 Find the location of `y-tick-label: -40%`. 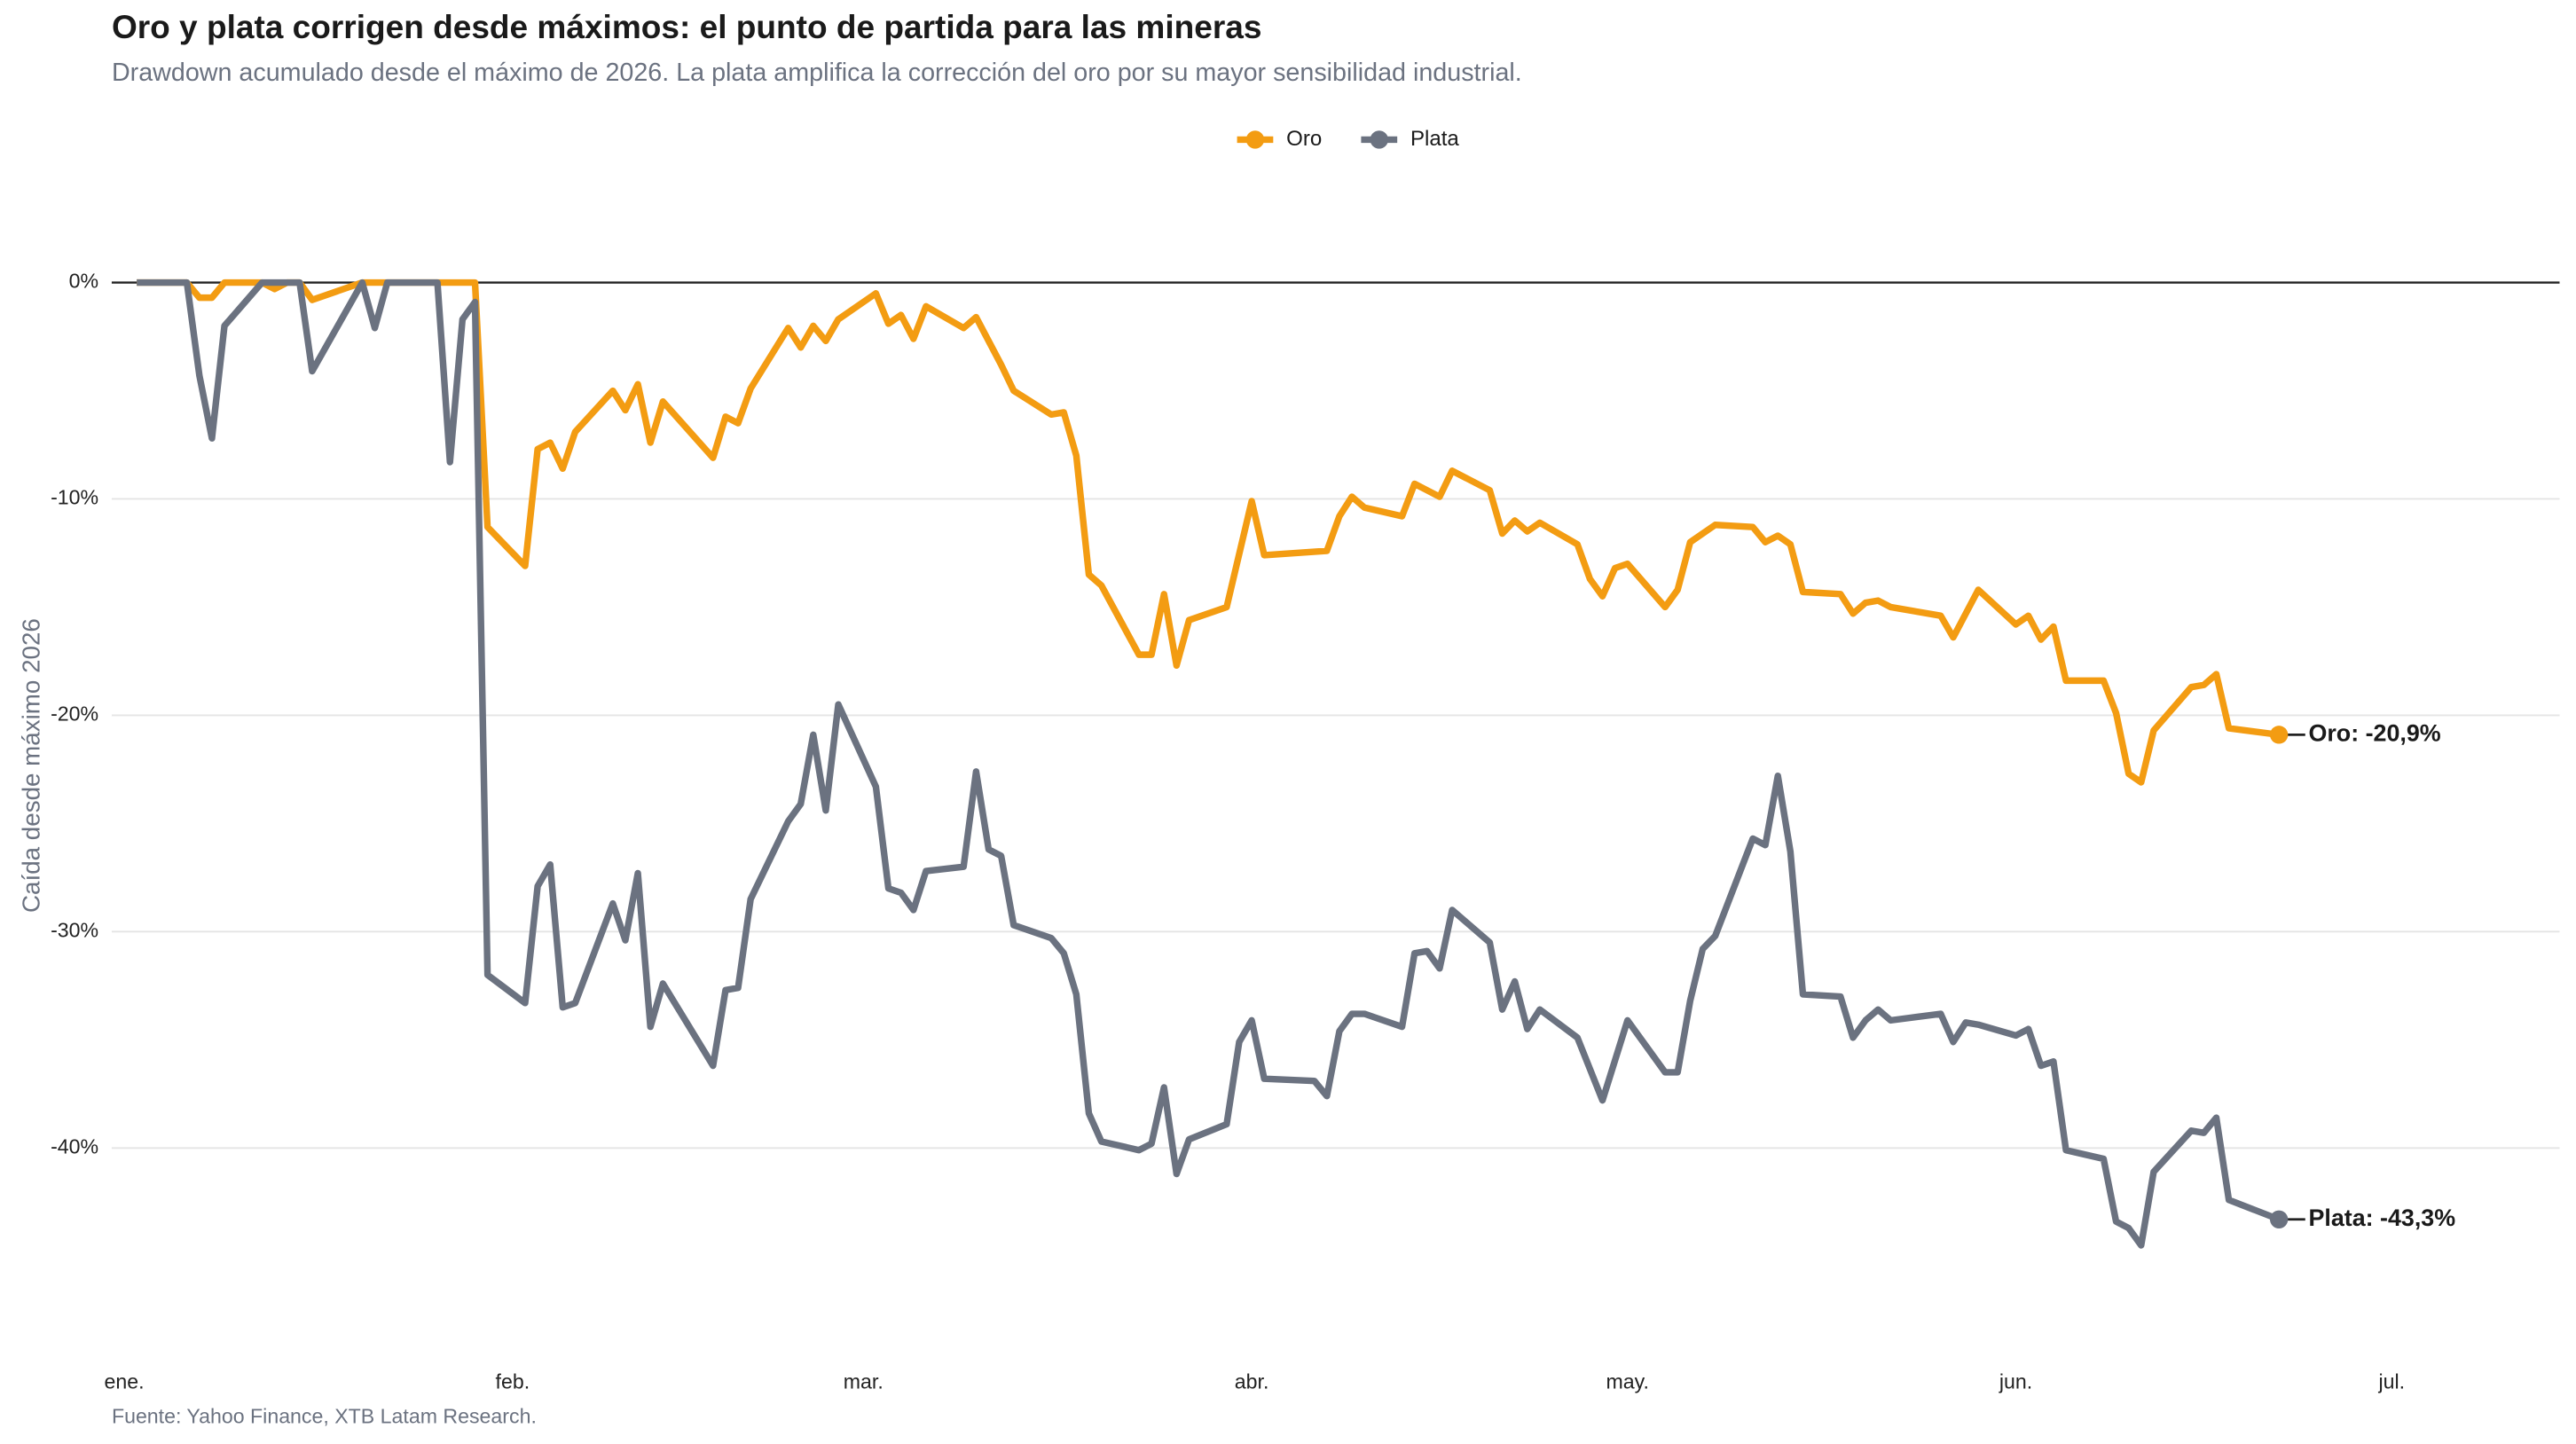

y-tick-label: -40% is located at coordinates (74, 1146).